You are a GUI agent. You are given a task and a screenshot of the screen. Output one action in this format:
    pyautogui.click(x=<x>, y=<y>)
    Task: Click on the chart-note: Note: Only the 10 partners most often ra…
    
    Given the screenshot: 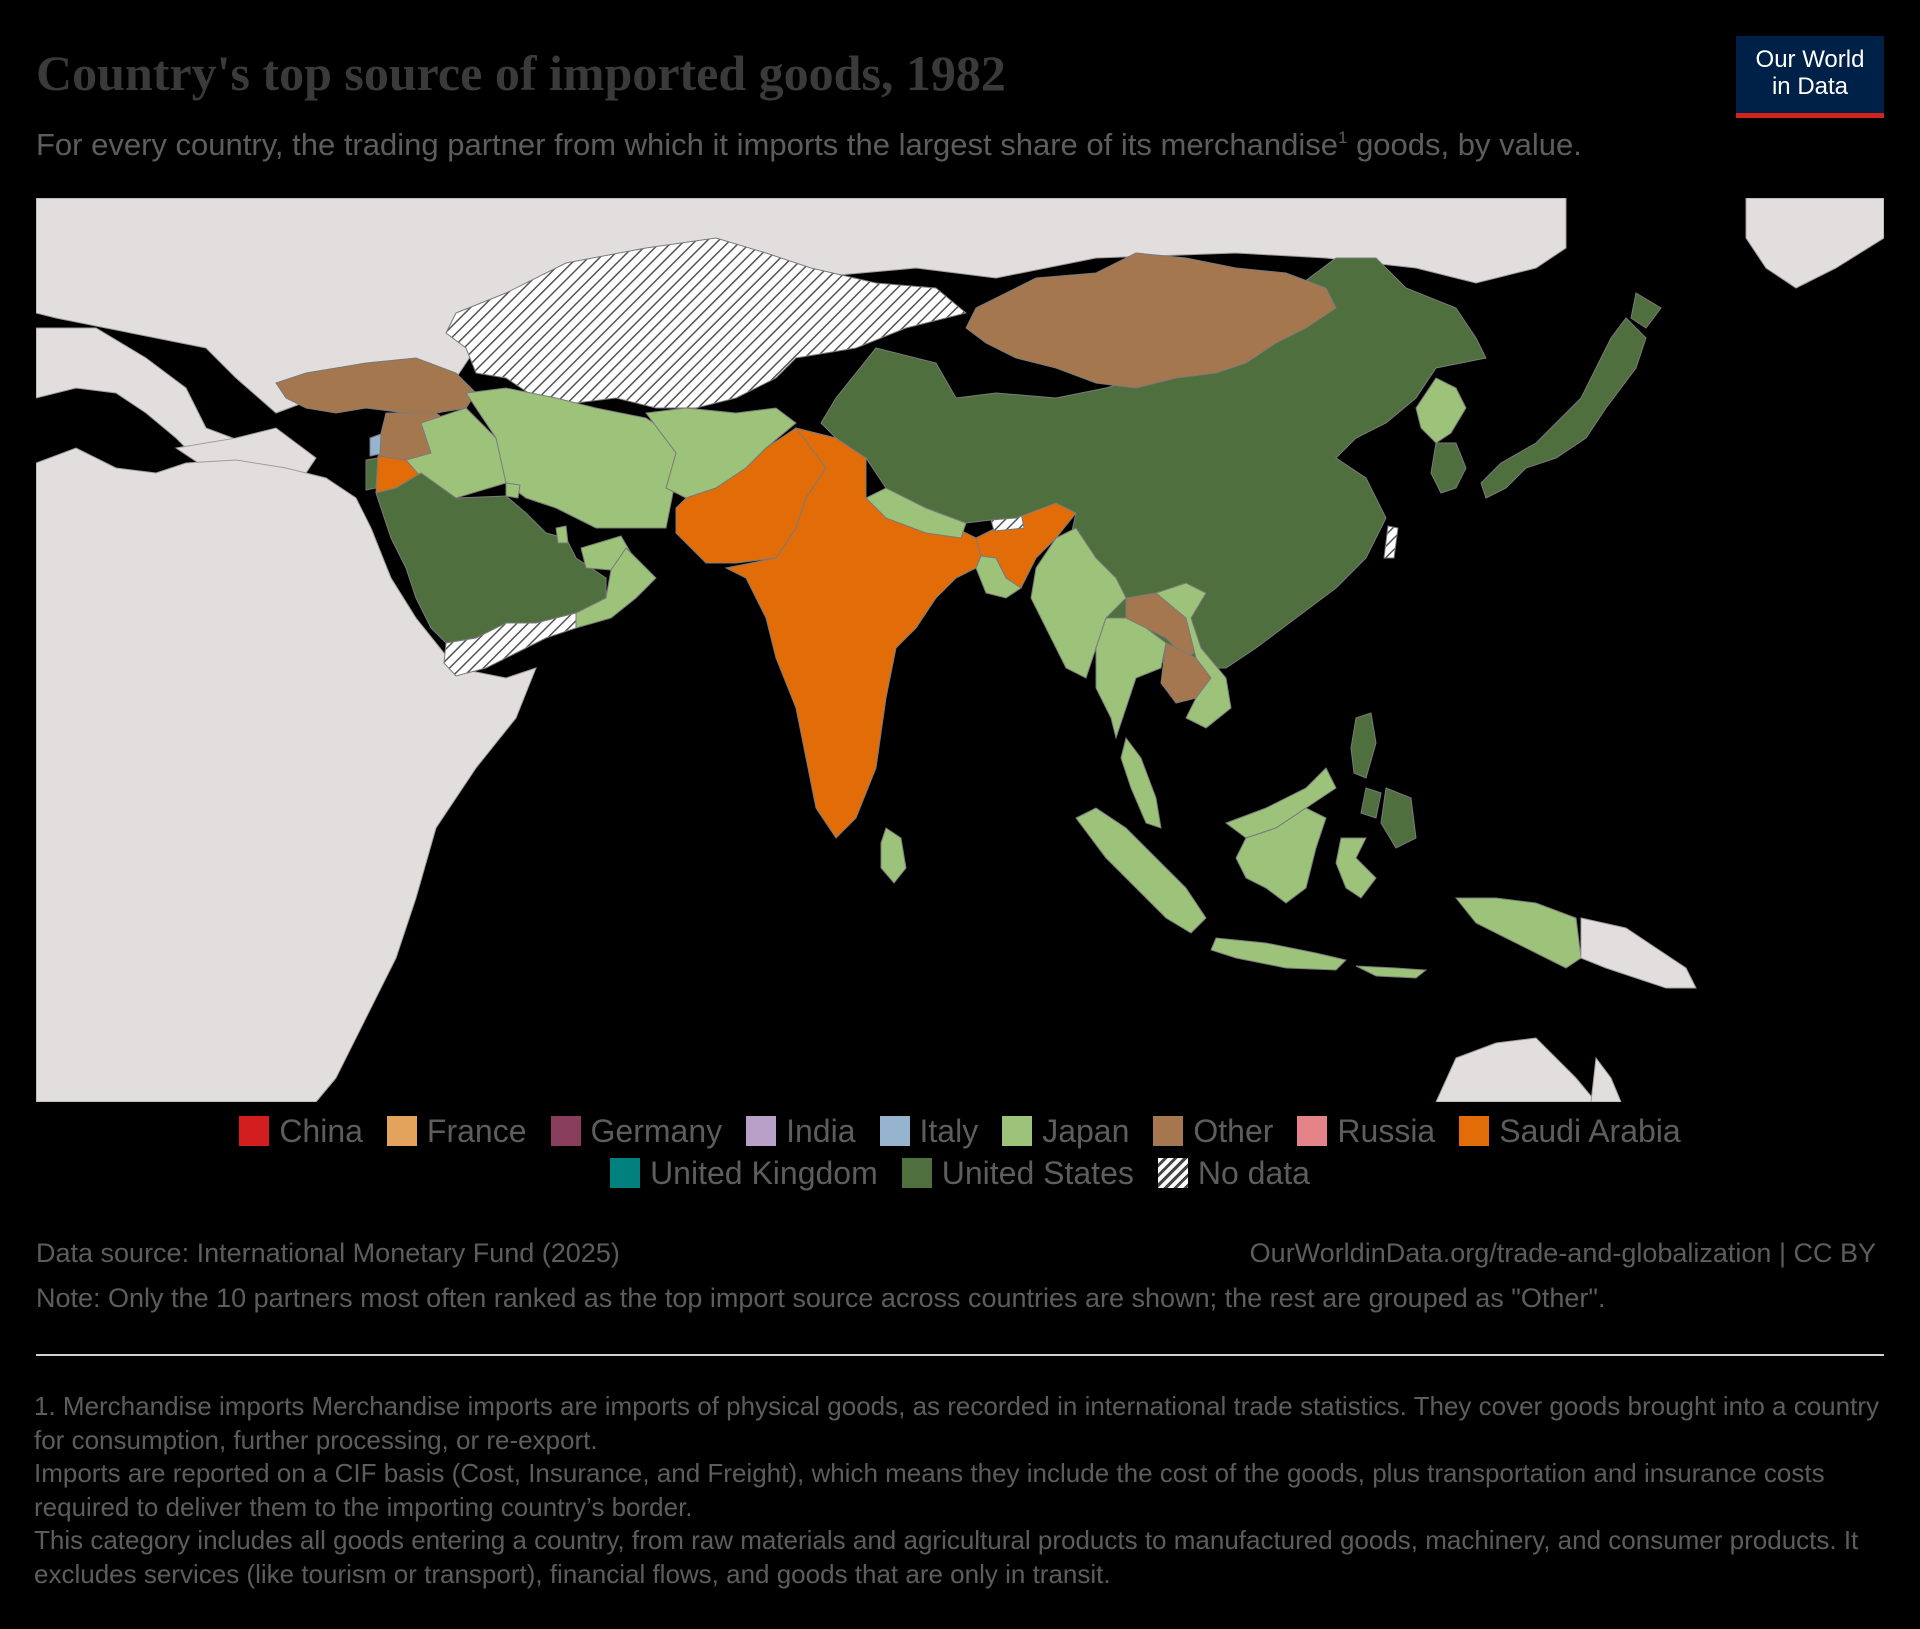 What is the action you would take?
    pyautogui.click(x=821, y=1298)
    